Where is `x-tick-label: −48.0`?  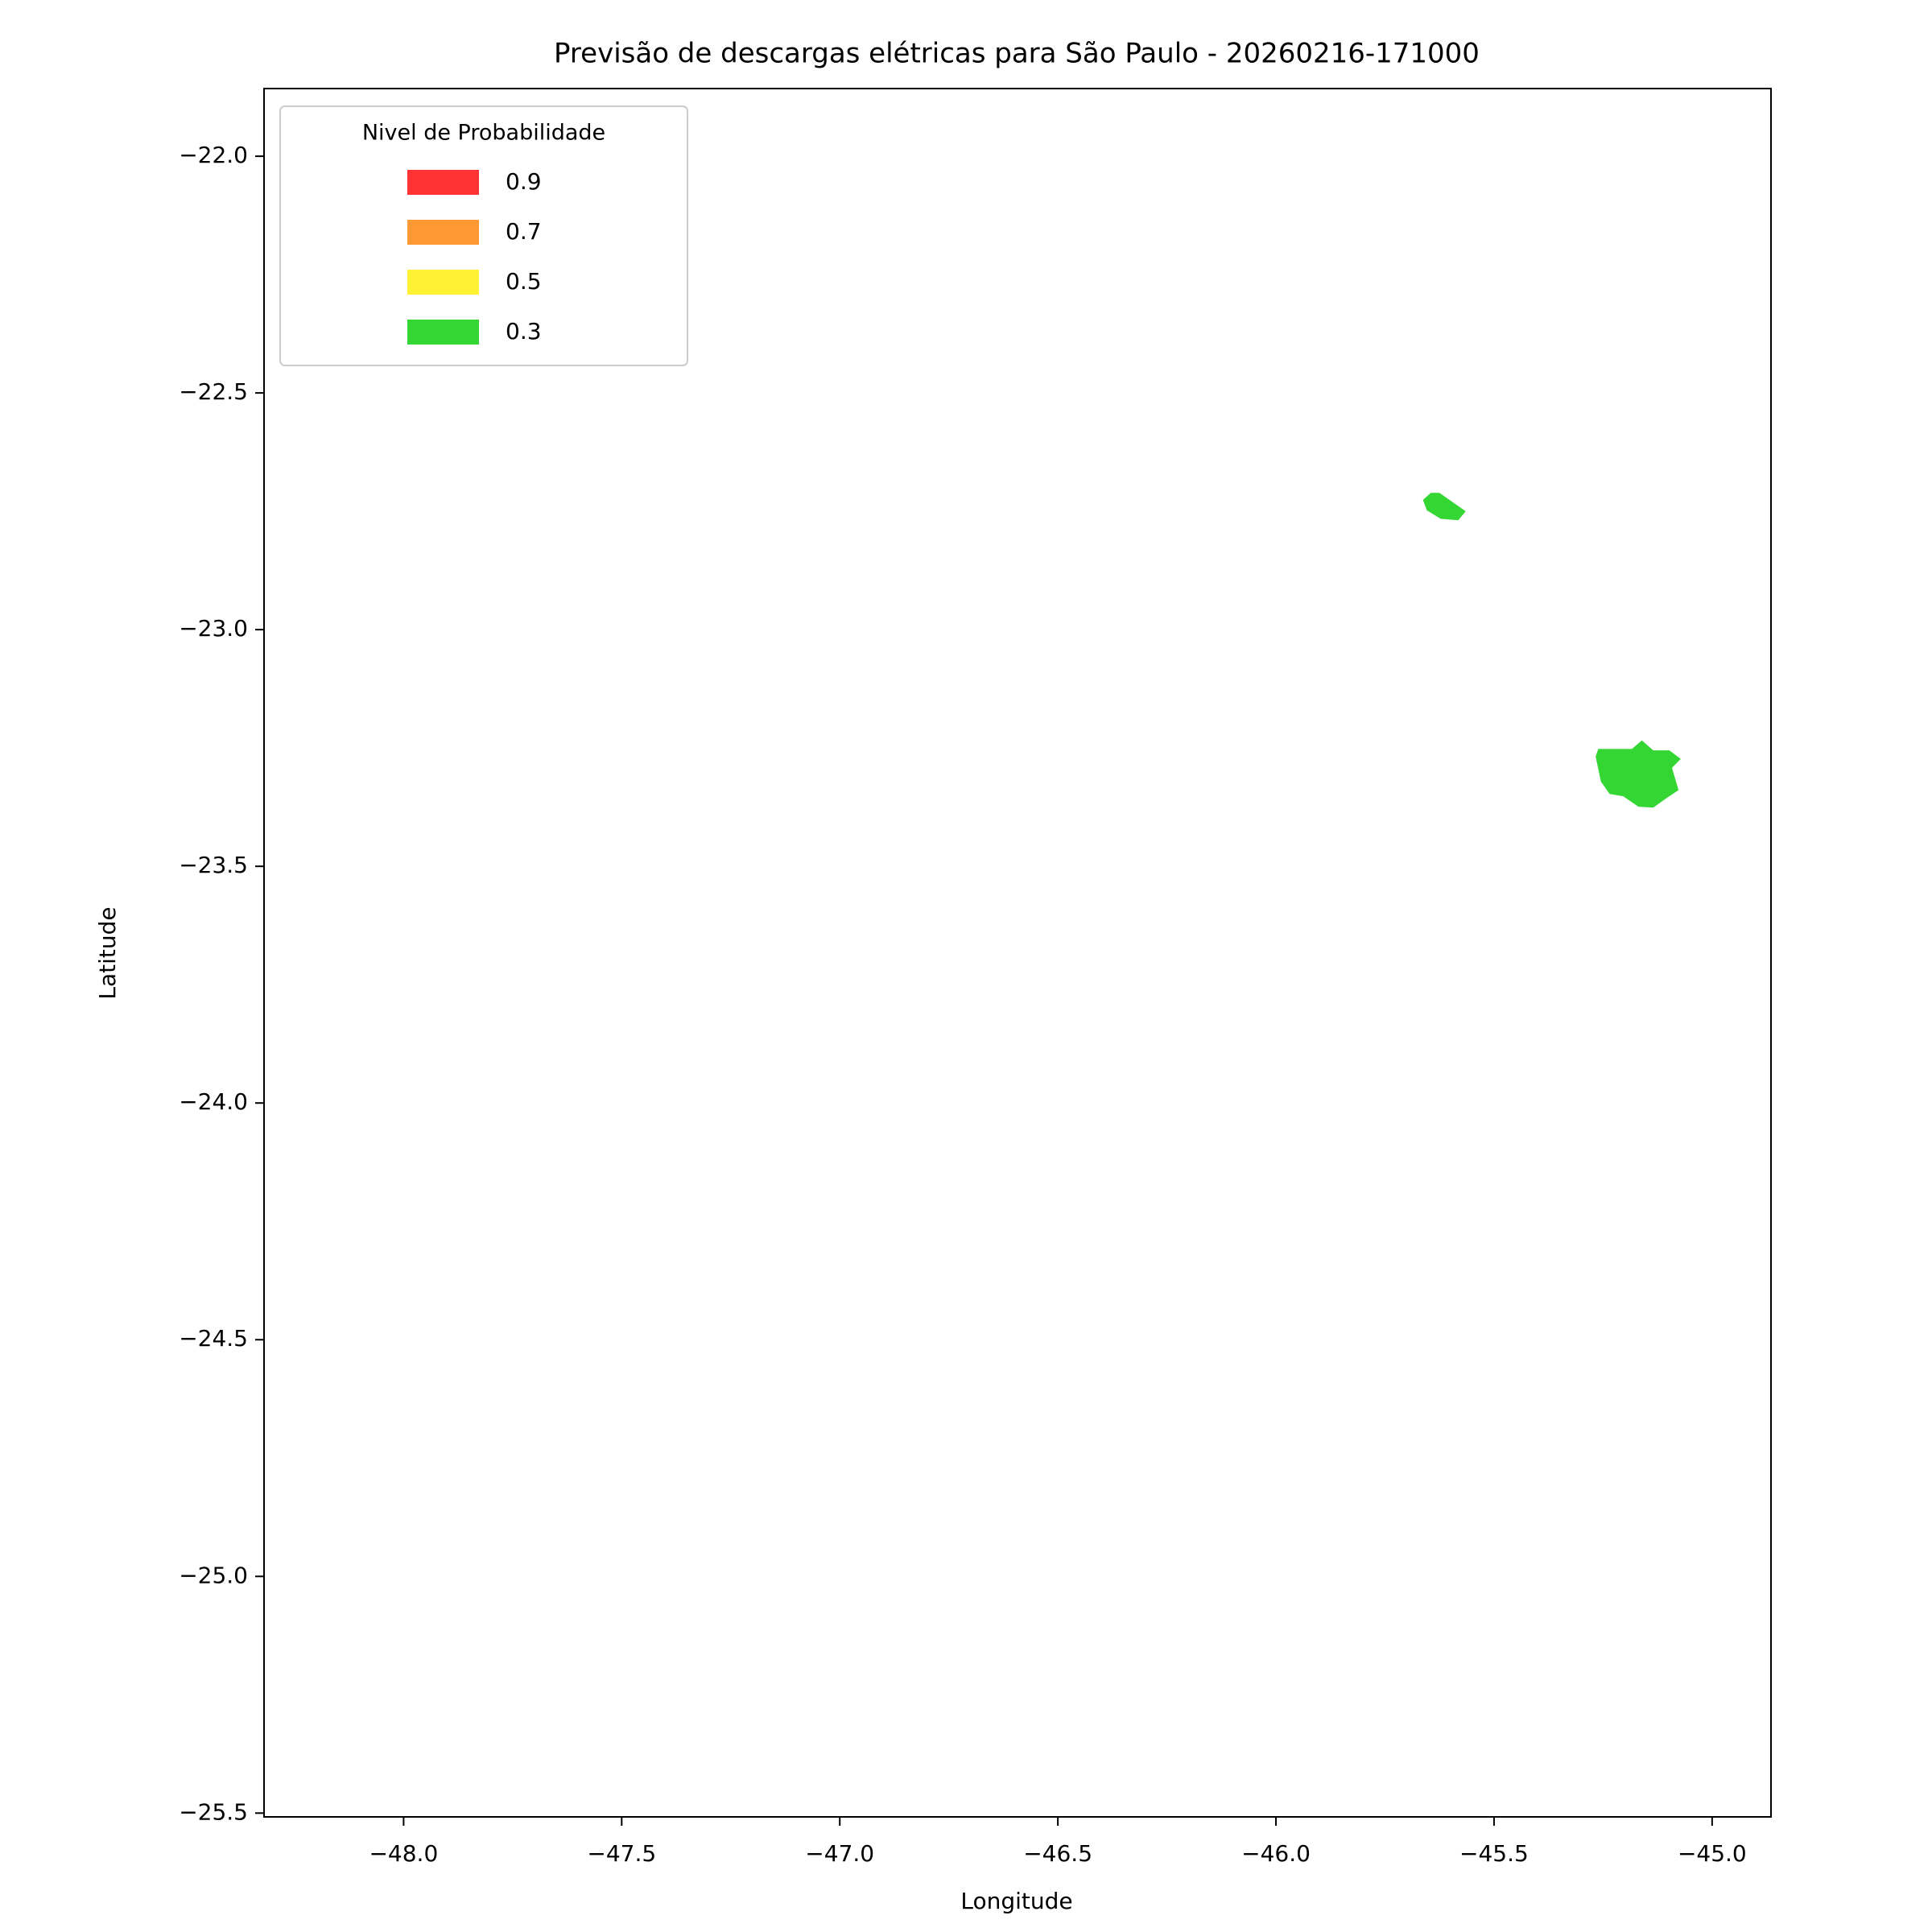
x-tick-label: −48.0 is located at coordinates (403, 1853).